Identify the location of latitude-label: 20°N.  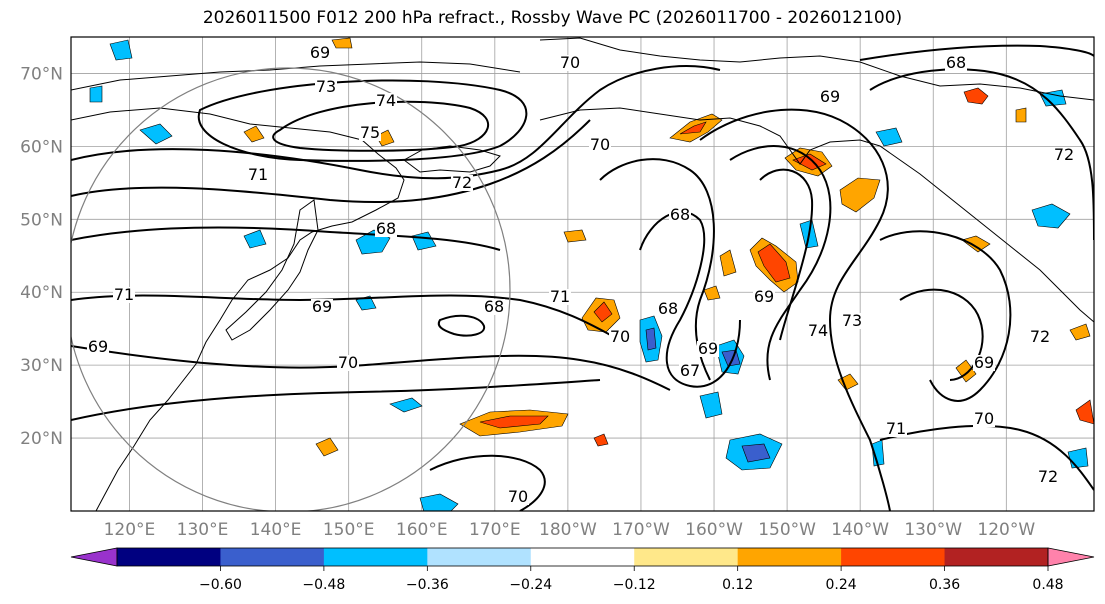
(41, 439).